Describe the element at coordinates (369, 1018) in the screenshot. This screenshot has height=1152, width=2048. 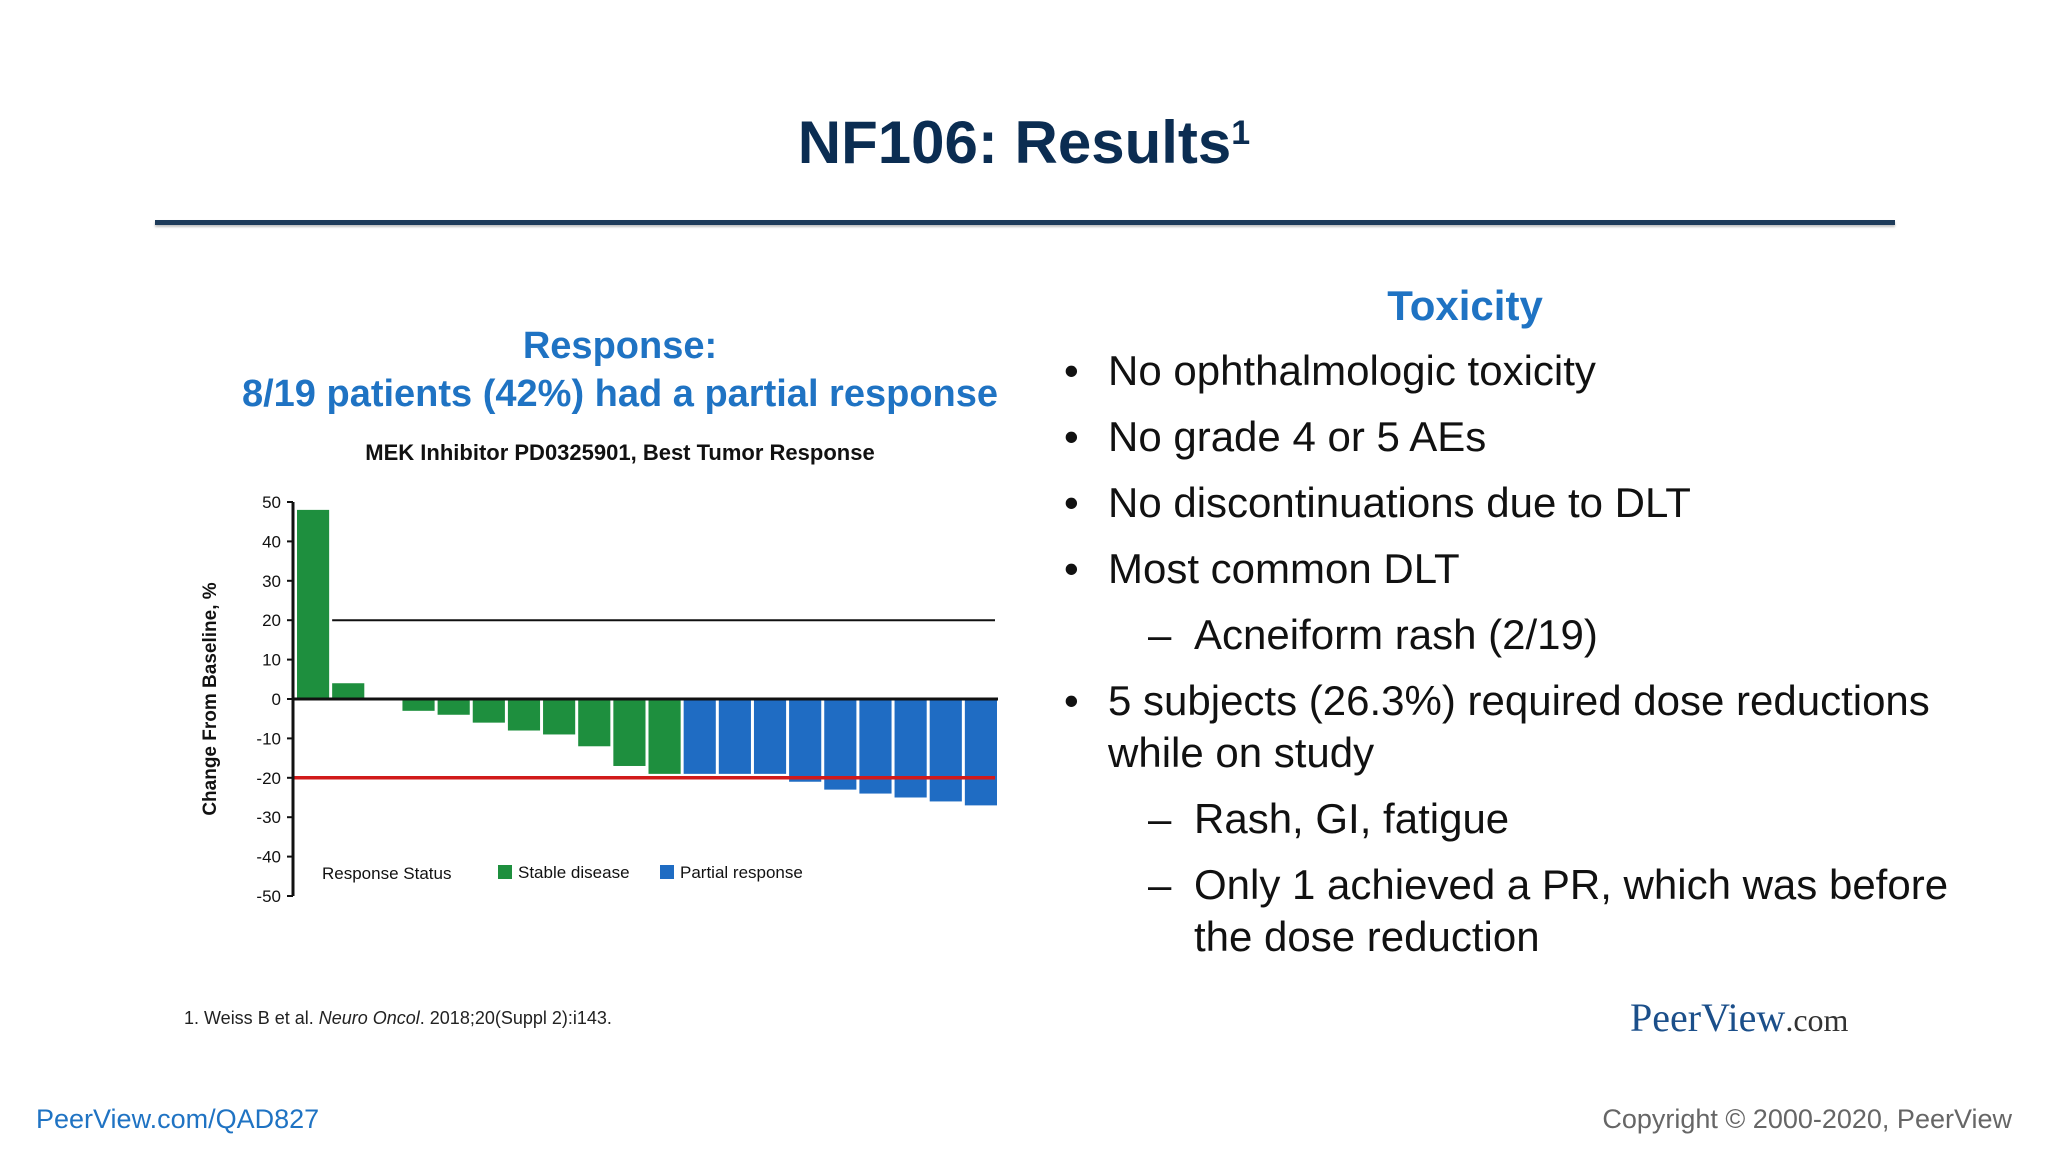
I see `reference-journal: Neuro Oncol` at that location.